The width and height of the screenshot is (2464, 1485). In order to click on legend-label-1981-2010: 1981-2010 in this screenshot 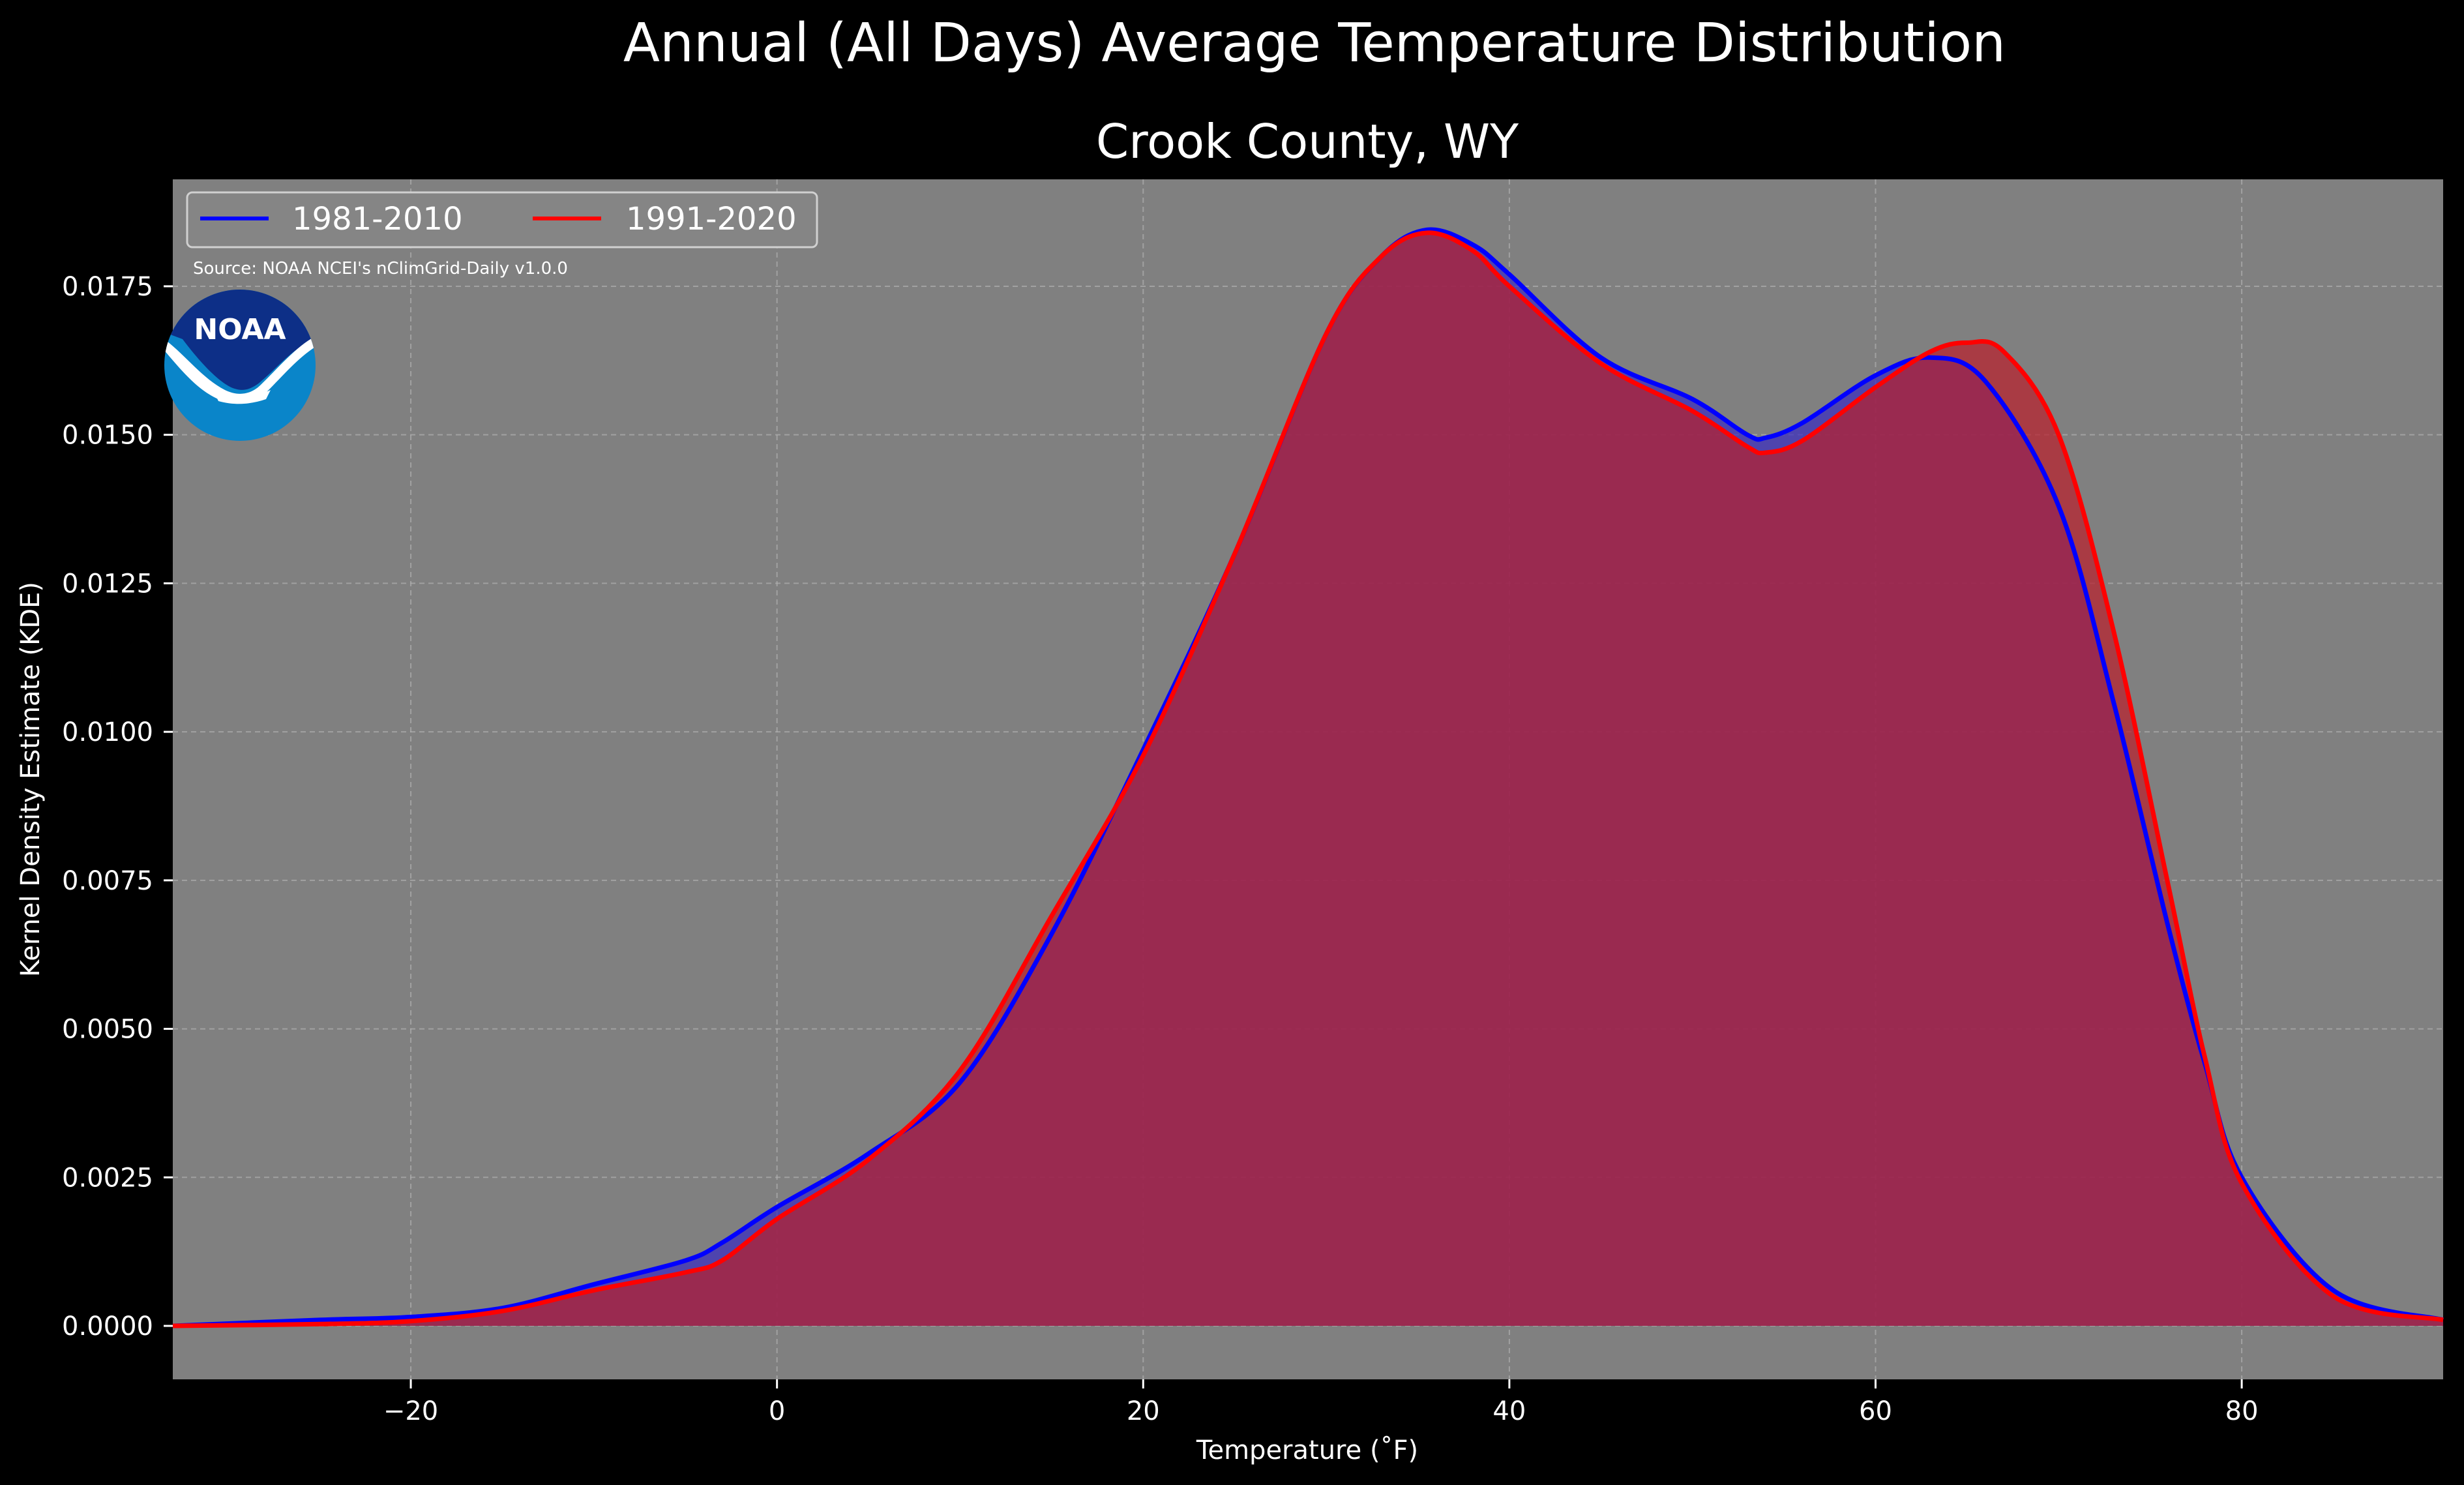, I will do `click(377, 219)`.